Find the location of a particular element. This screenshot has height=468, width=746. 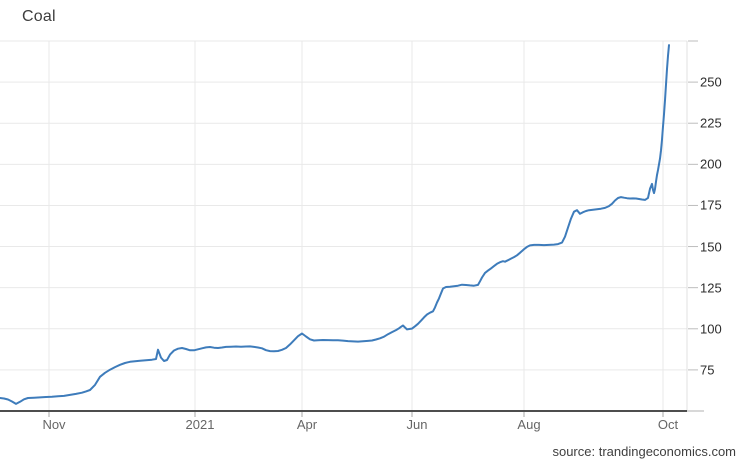

page-title: Coal is located at coordinates (39, 16).